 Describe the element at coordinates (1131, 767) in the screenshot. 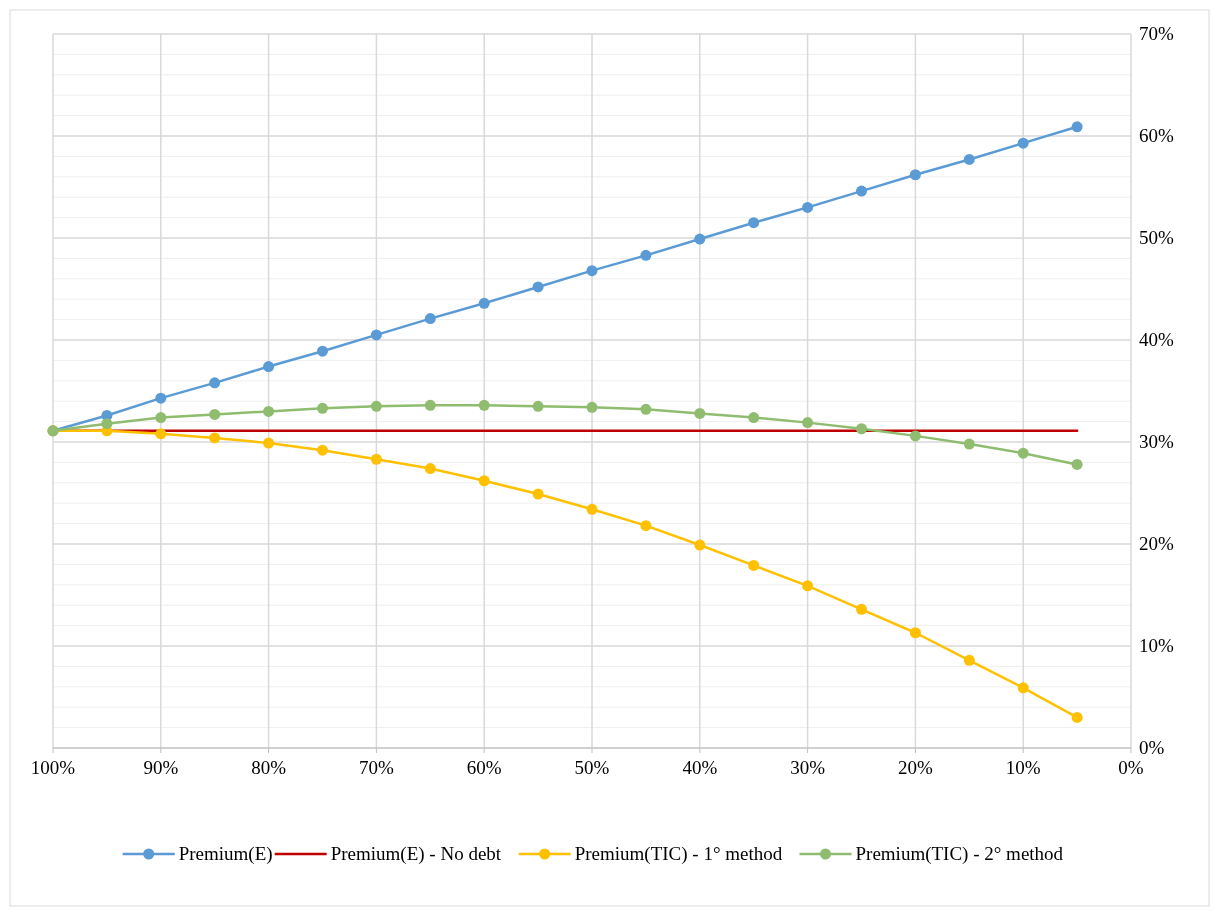

I see `x-tick-label: 0%` at that location.